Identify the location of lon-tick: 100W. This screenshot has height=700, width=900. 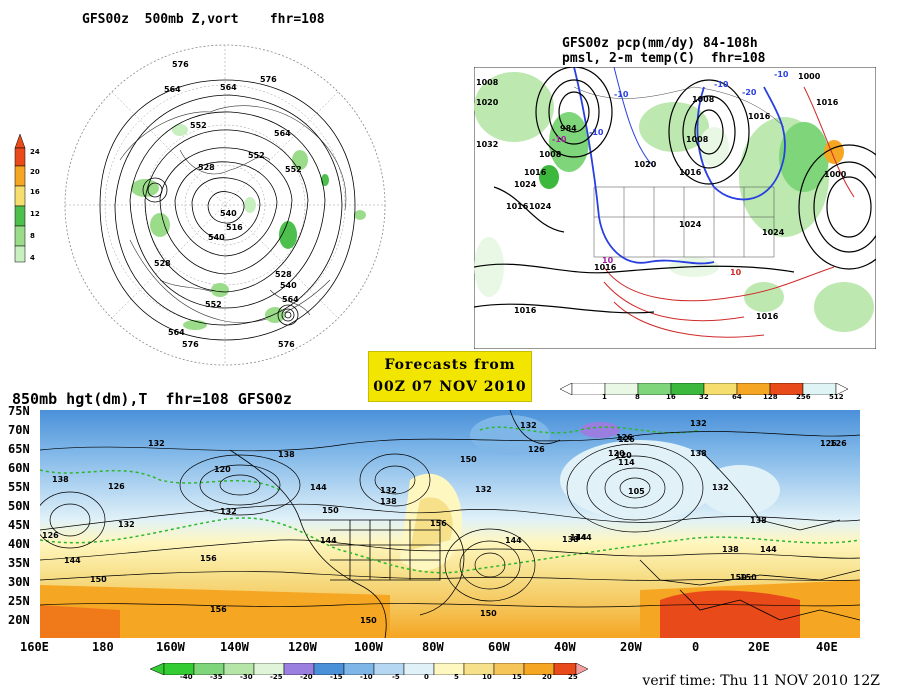
(368, 647).